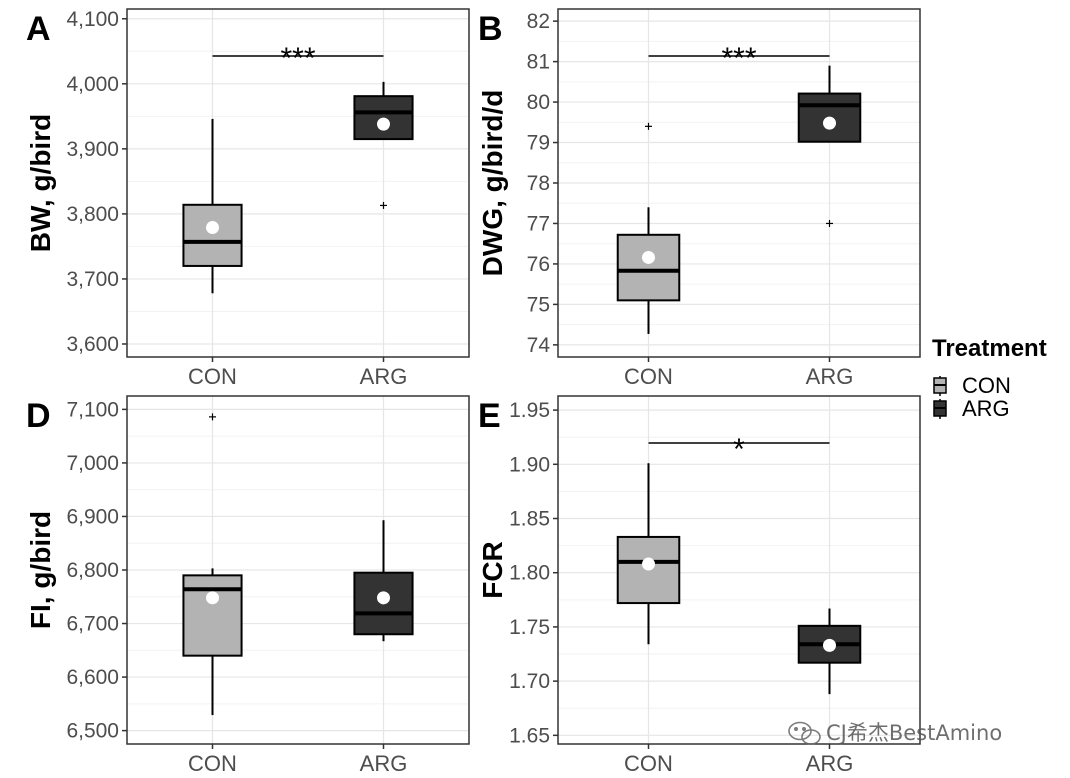 This screenshot has width=1070, height=778. What do you see at coordinates (92, 624) in the screenshot?
I see `y-tick-label: 6,700` at bounding box center [92, 624].